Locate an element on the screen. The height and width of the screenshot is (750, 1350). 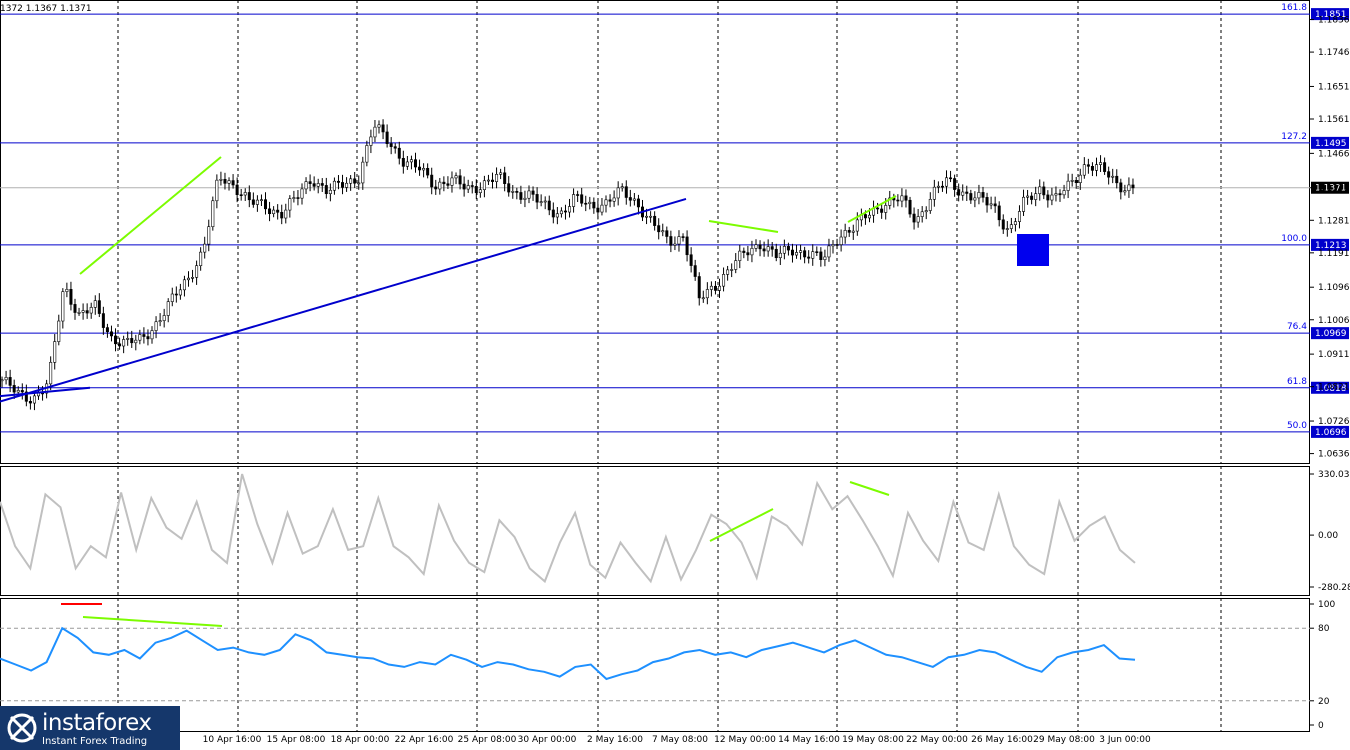
current-price-label: 1.1371 is located at coordinates (1331, 189).